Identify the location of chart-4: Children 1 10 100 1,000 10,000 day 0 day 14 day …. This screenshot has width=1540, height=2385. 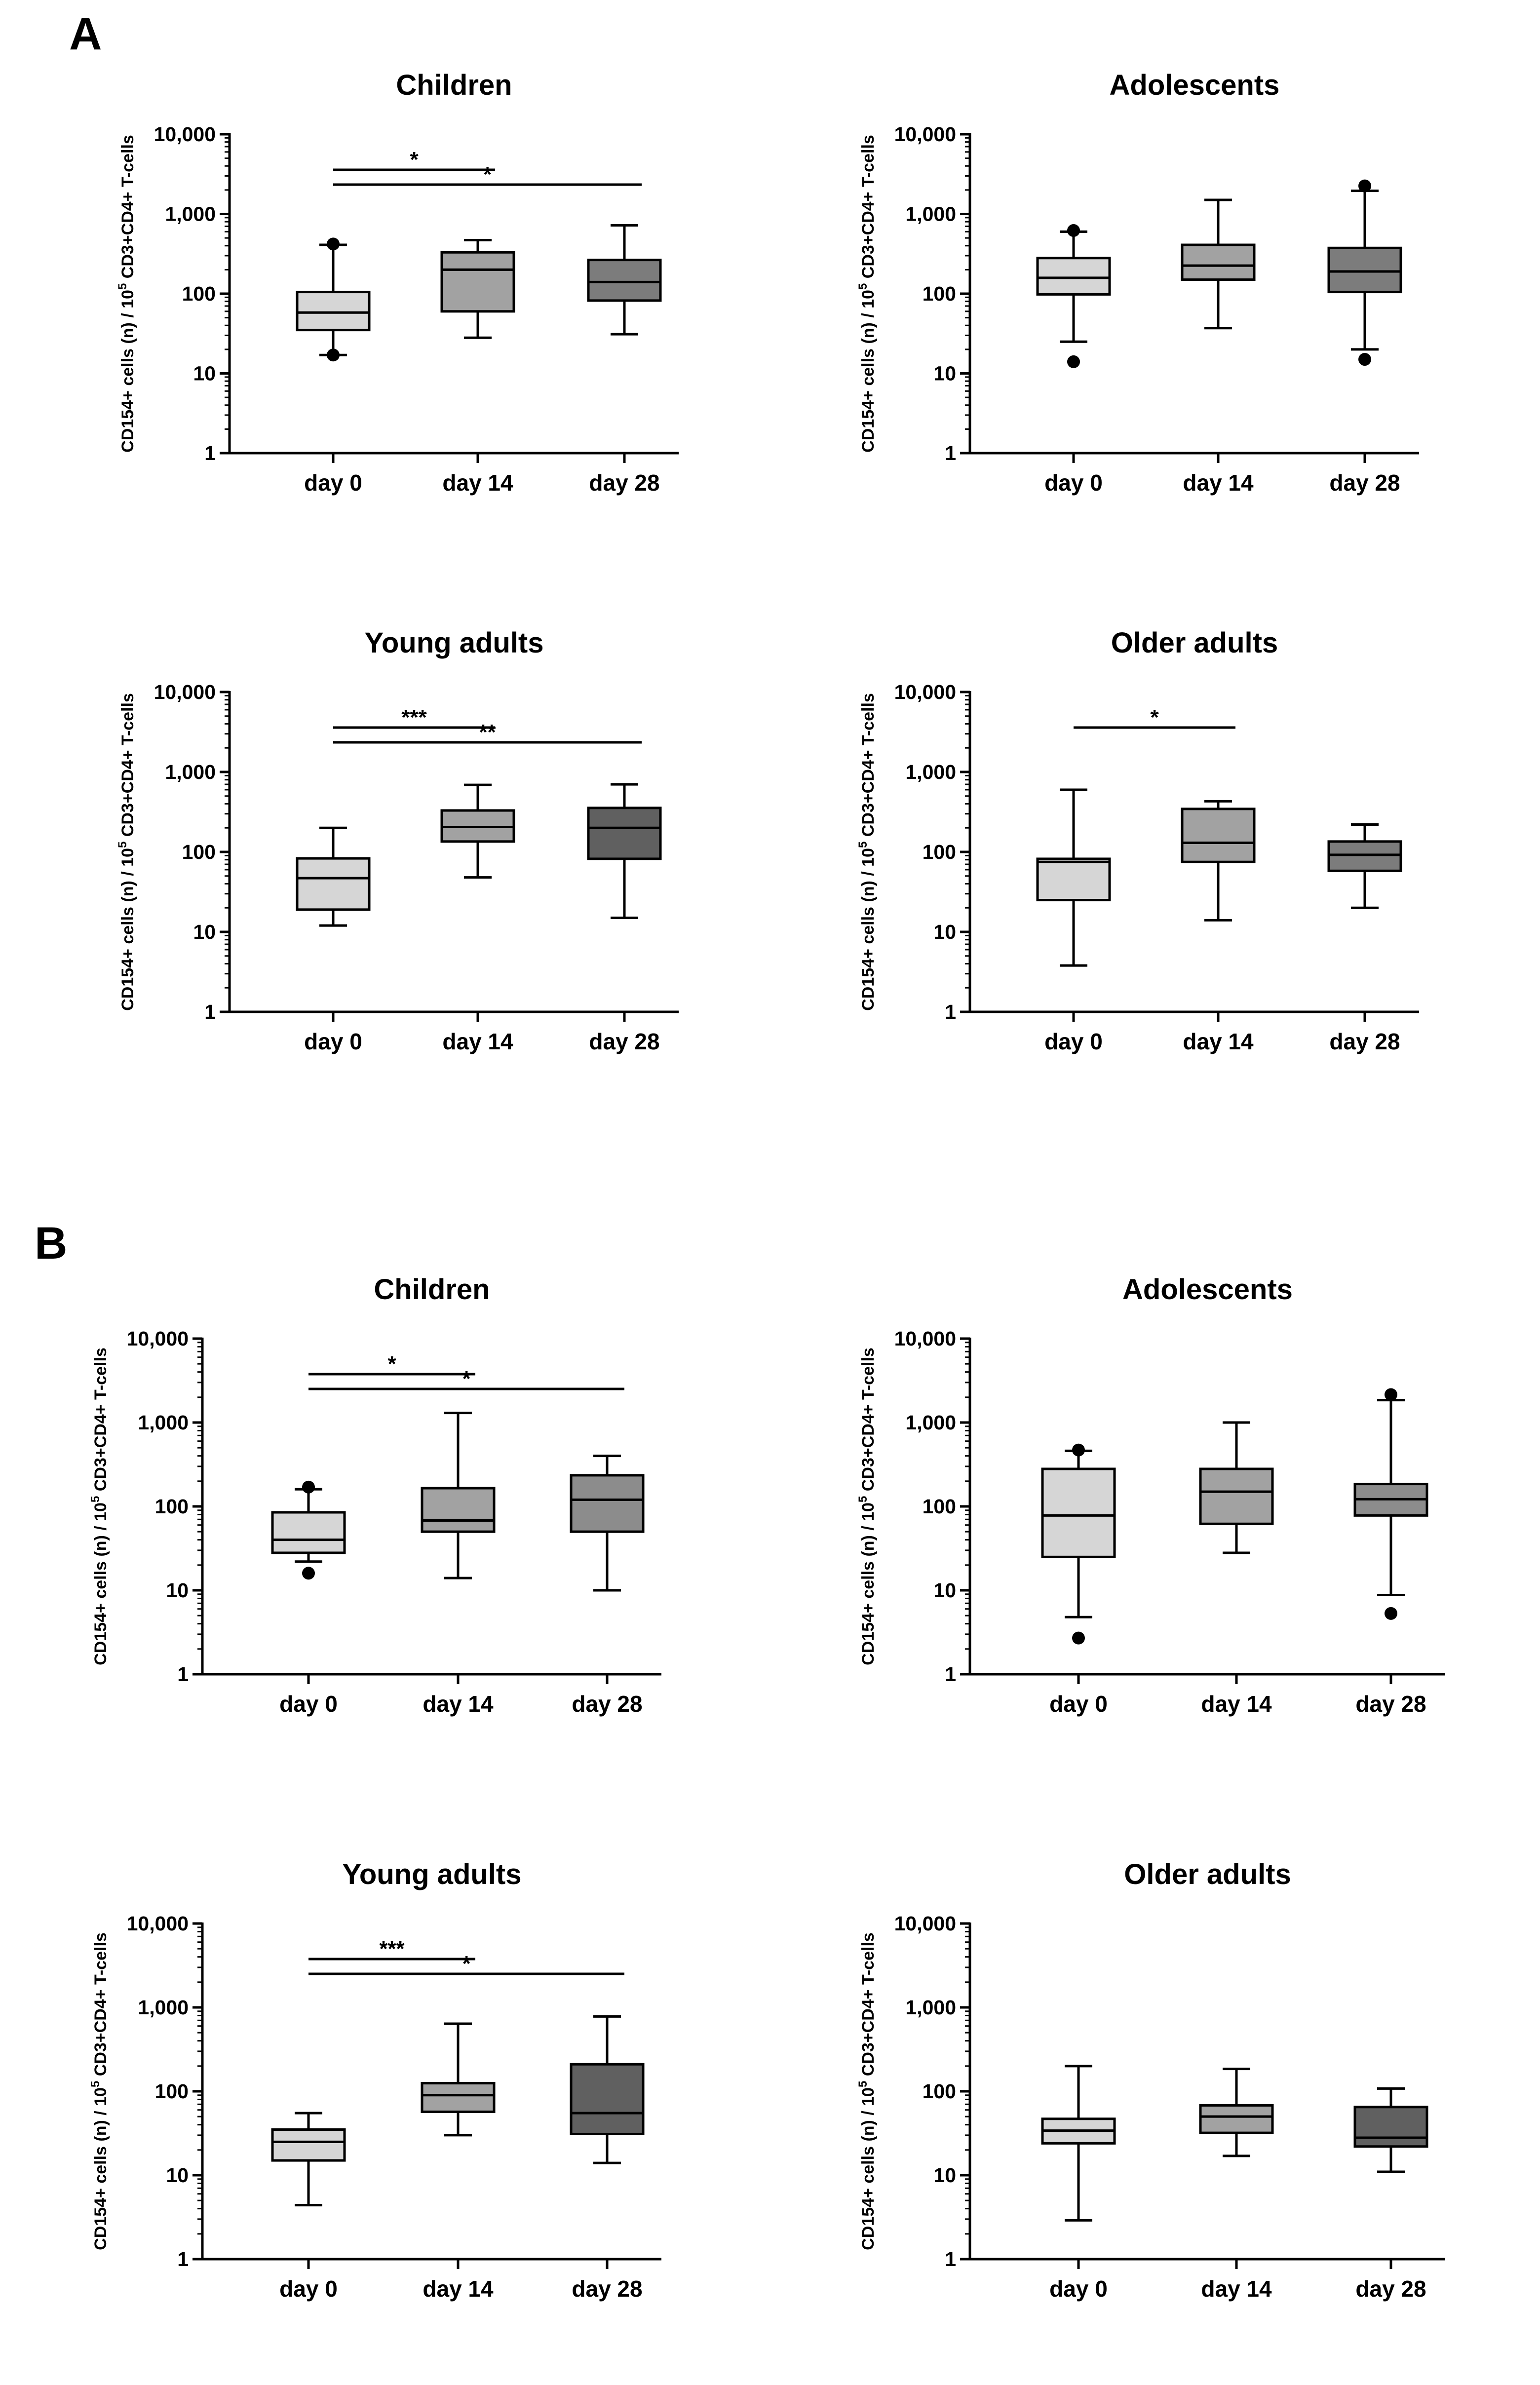
(375, 1495).